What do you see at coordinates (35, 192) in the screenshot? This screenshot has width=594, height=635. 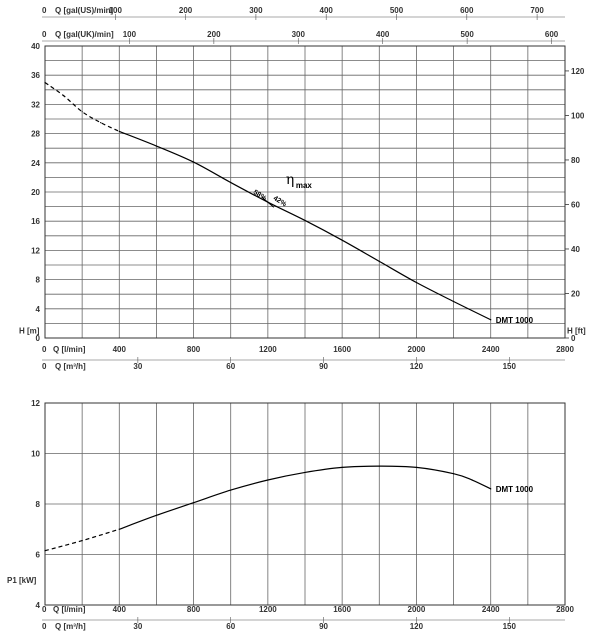 I see `y-tick-label: 20` at bounding box center [35, 192].